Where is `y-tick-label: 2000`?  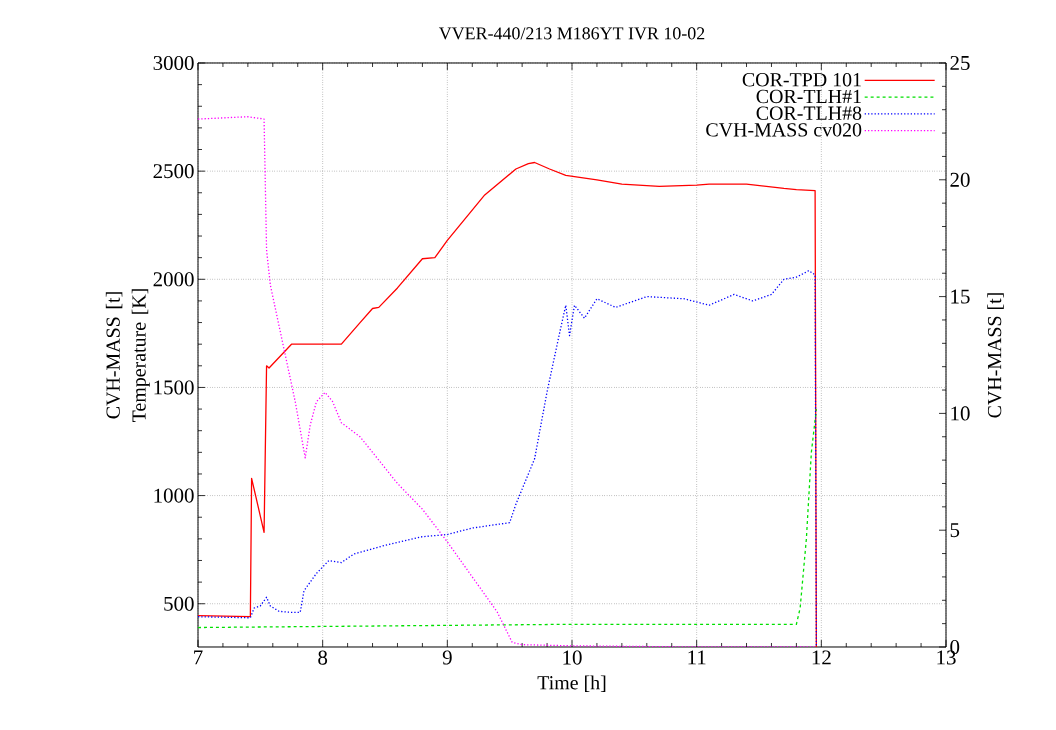 y-tick-label: 2000 is located at coordinates (173, 279).